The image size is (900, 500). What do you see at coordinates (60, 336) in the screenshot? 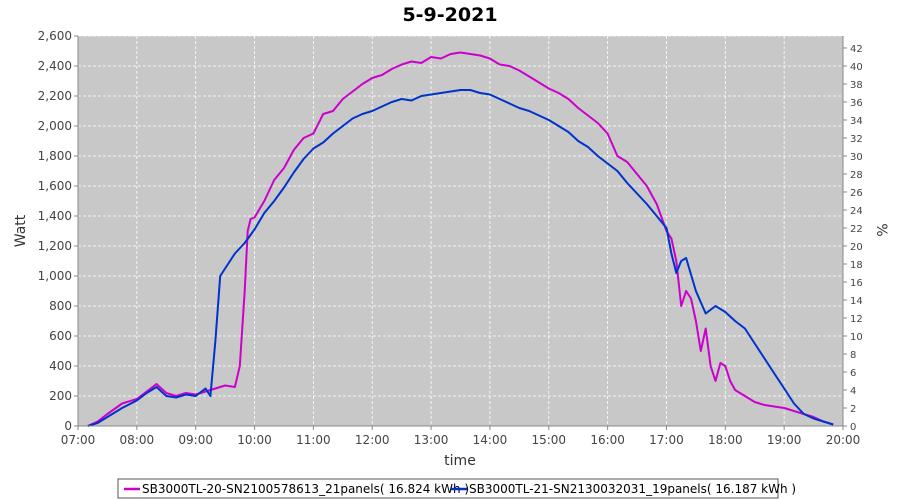
I see `y-tick-label: 600` at bounding box center [60, 336].